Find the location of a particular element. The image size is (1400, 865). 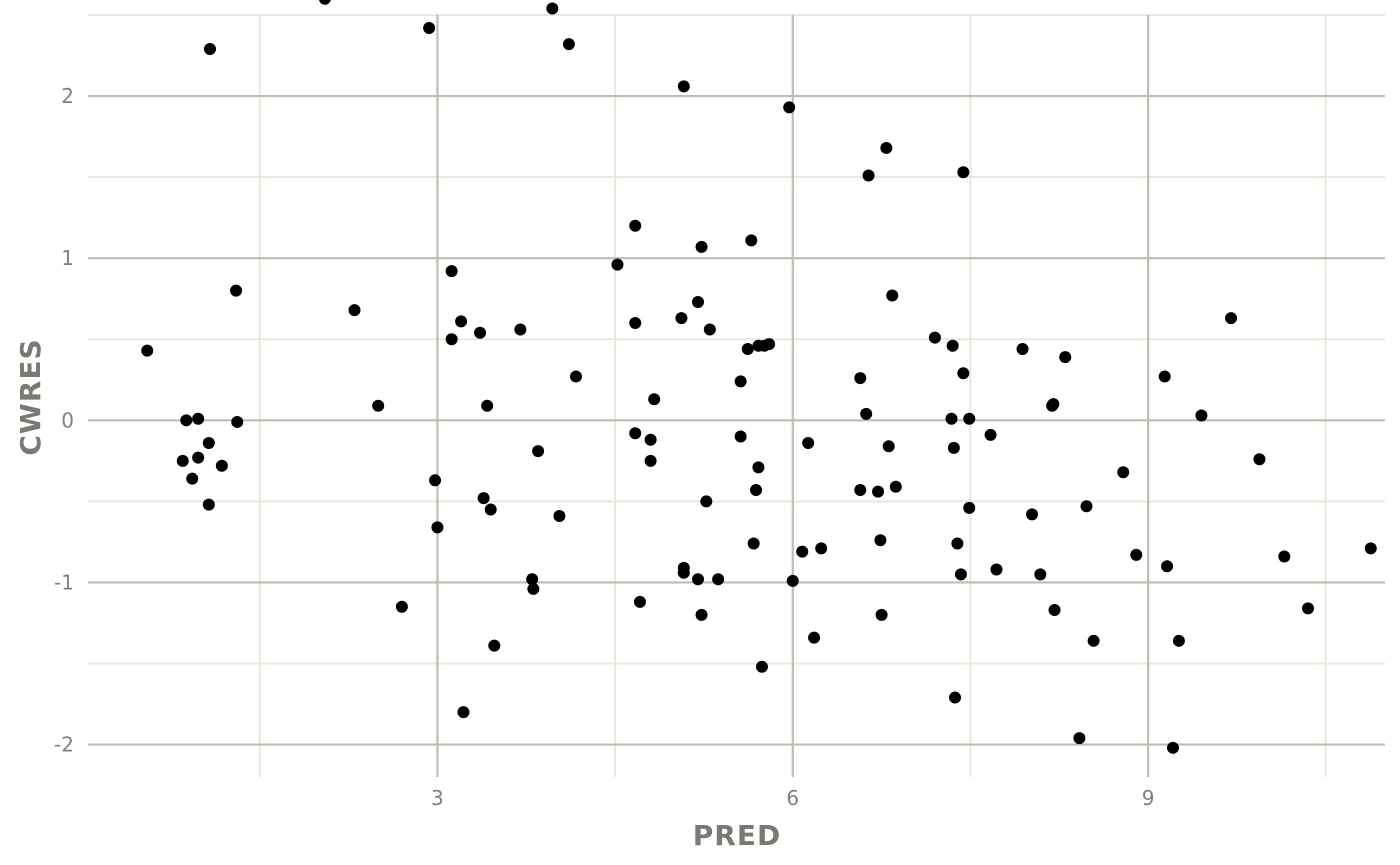

y-axis-title: CWRES is located at coordinates (30, 396).